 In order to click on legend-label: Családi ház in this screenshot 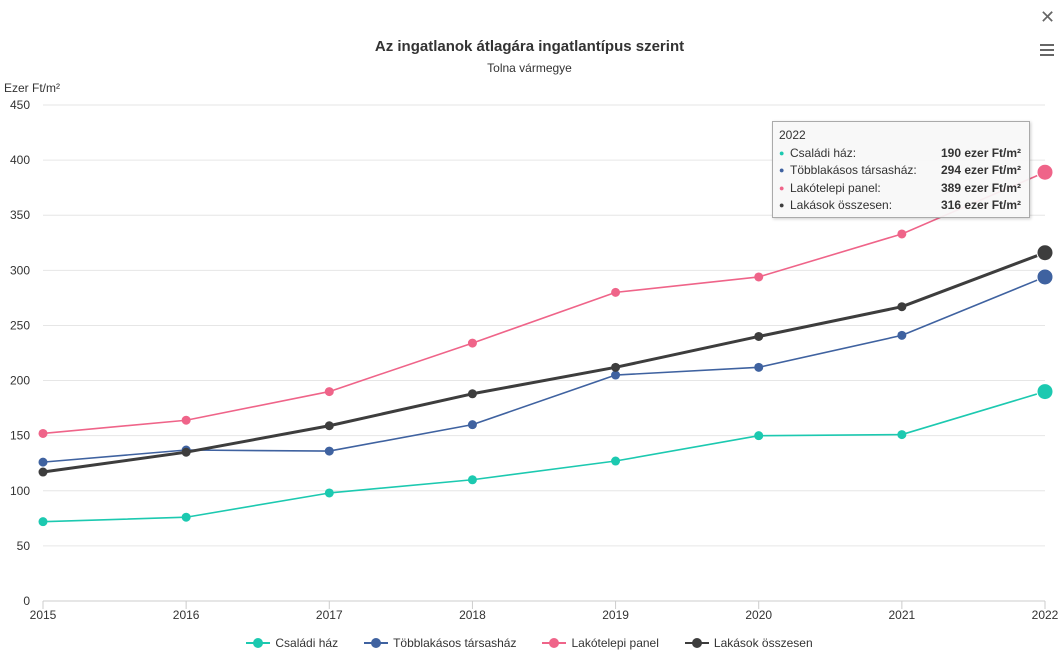, I will do `click(307, 643)`.